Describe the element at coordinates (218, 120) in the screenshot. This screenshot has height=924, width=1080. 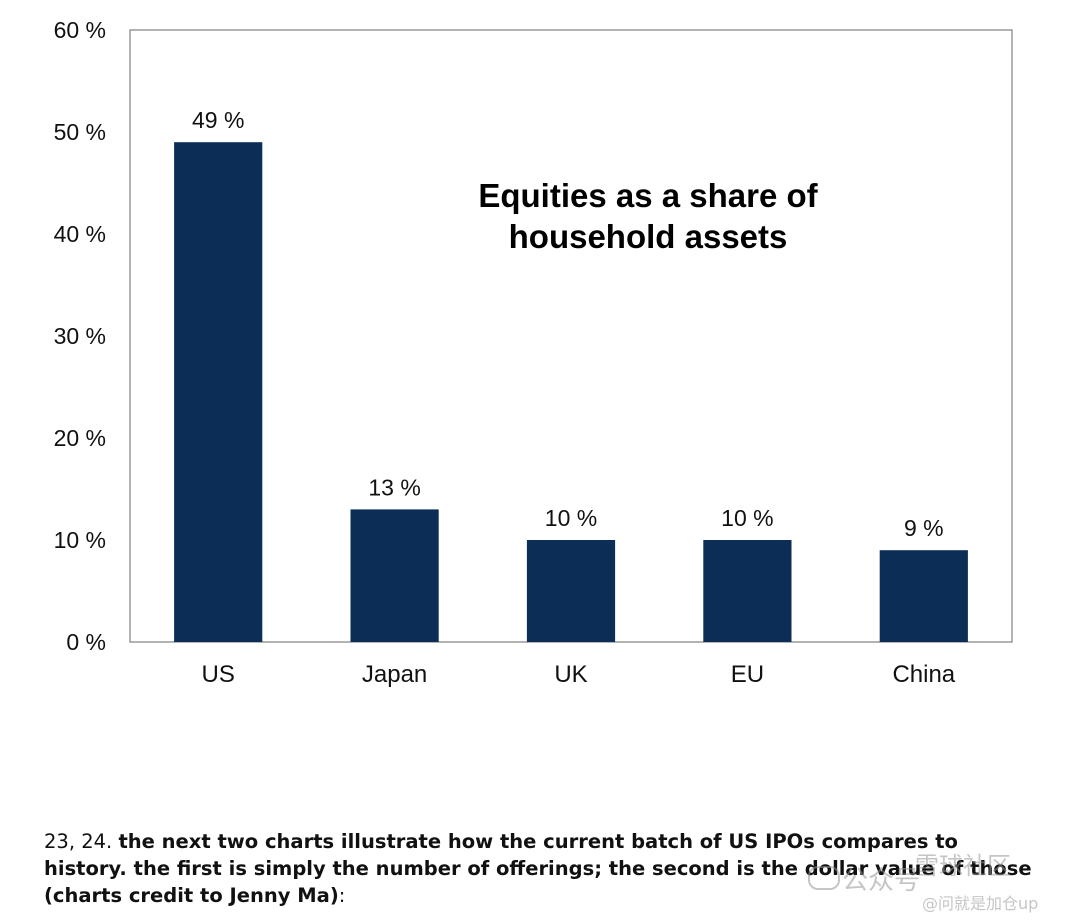
I see `data-label-us: 49 %` at that location.